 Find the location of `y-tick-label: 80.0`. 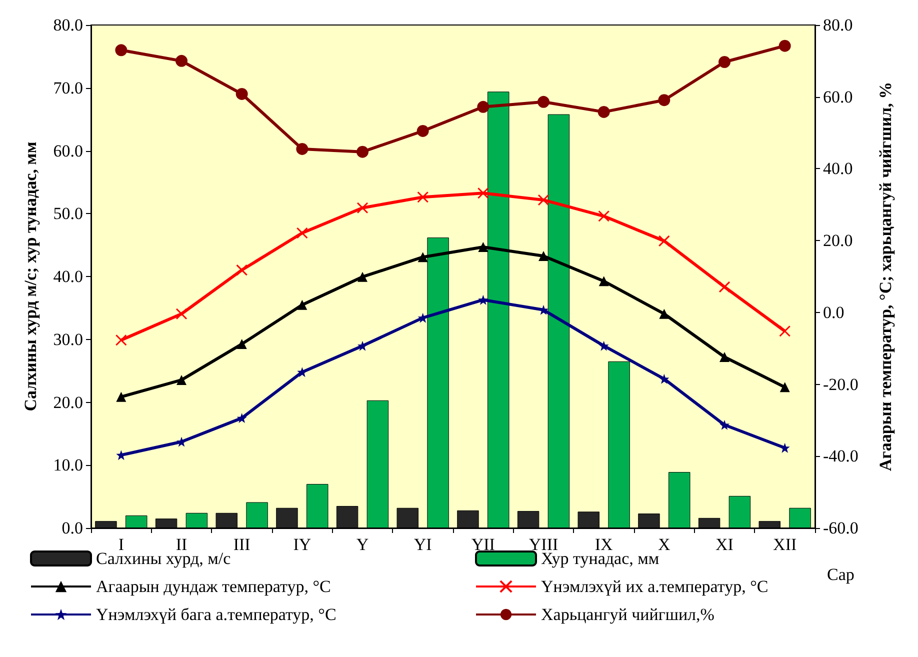

y-tick-label: 80.0 is located at coordinates (68, 25).